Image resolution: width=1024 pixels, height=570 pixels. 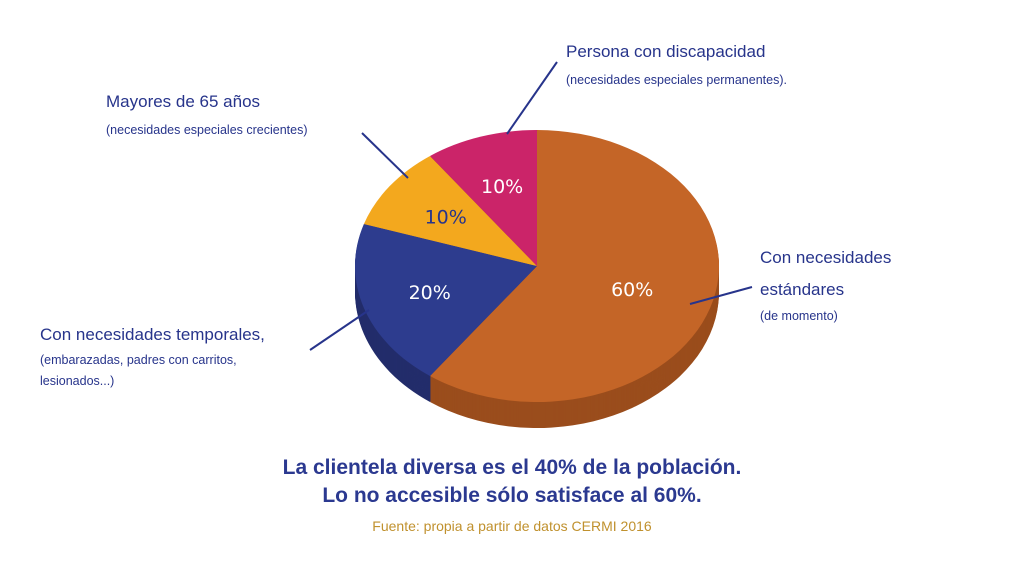 I want to click on leader-line-estandares, so click(x=721, y=295).